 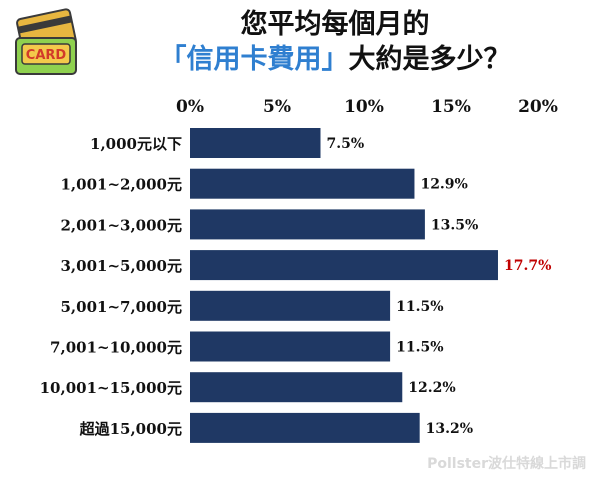 What do you see at coordinates (116, 348) in the screenshot?
I see `category-label: 7,001~10,000元` at bounding box center [116, 348].